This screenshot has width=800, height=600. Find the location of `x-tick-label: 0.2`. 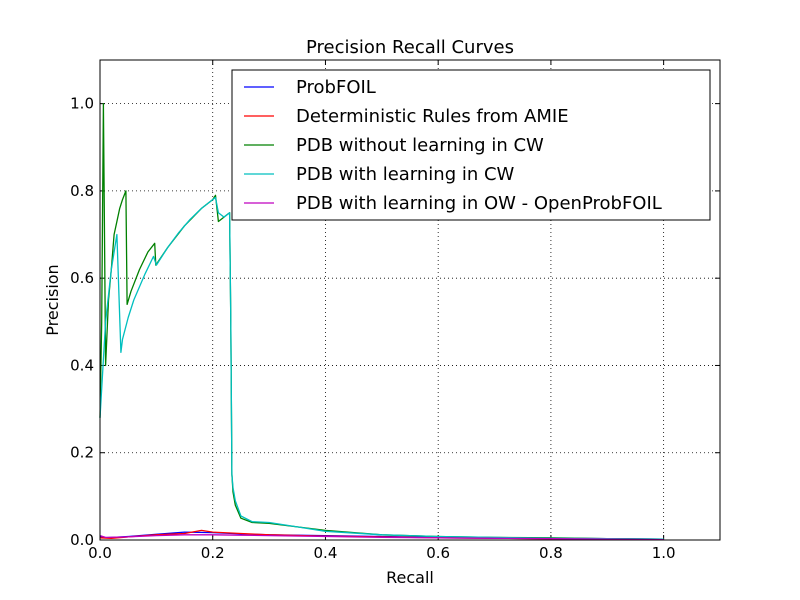

x-tick-label: 0.2 is located at coordinates (213, 553).